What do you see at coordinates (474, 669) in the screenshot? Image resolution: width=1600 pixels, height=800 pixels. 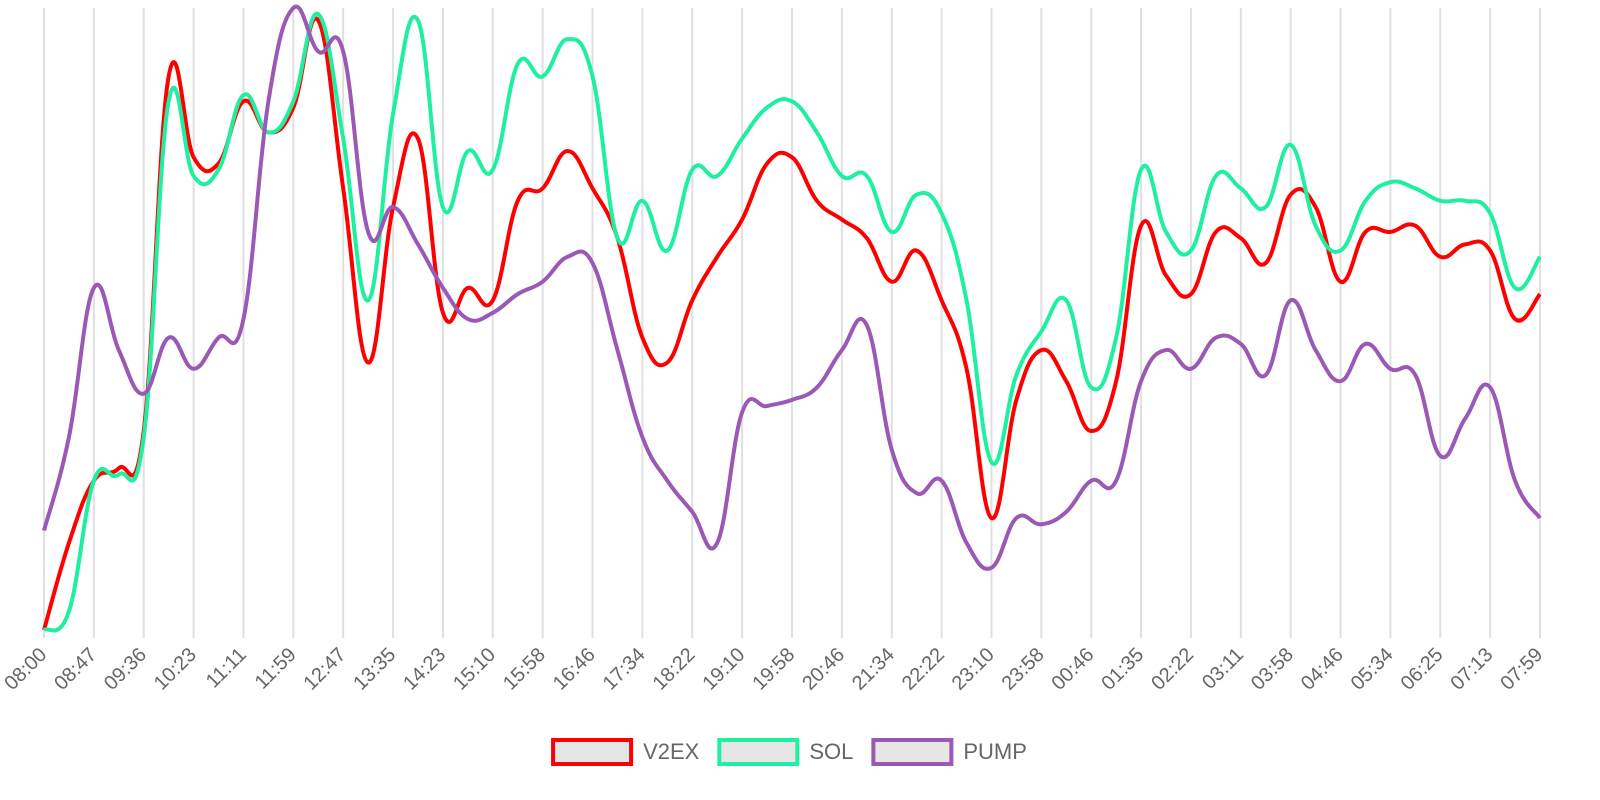 I see `x-tick-label: 15:10` at bounding box center [474, 669].